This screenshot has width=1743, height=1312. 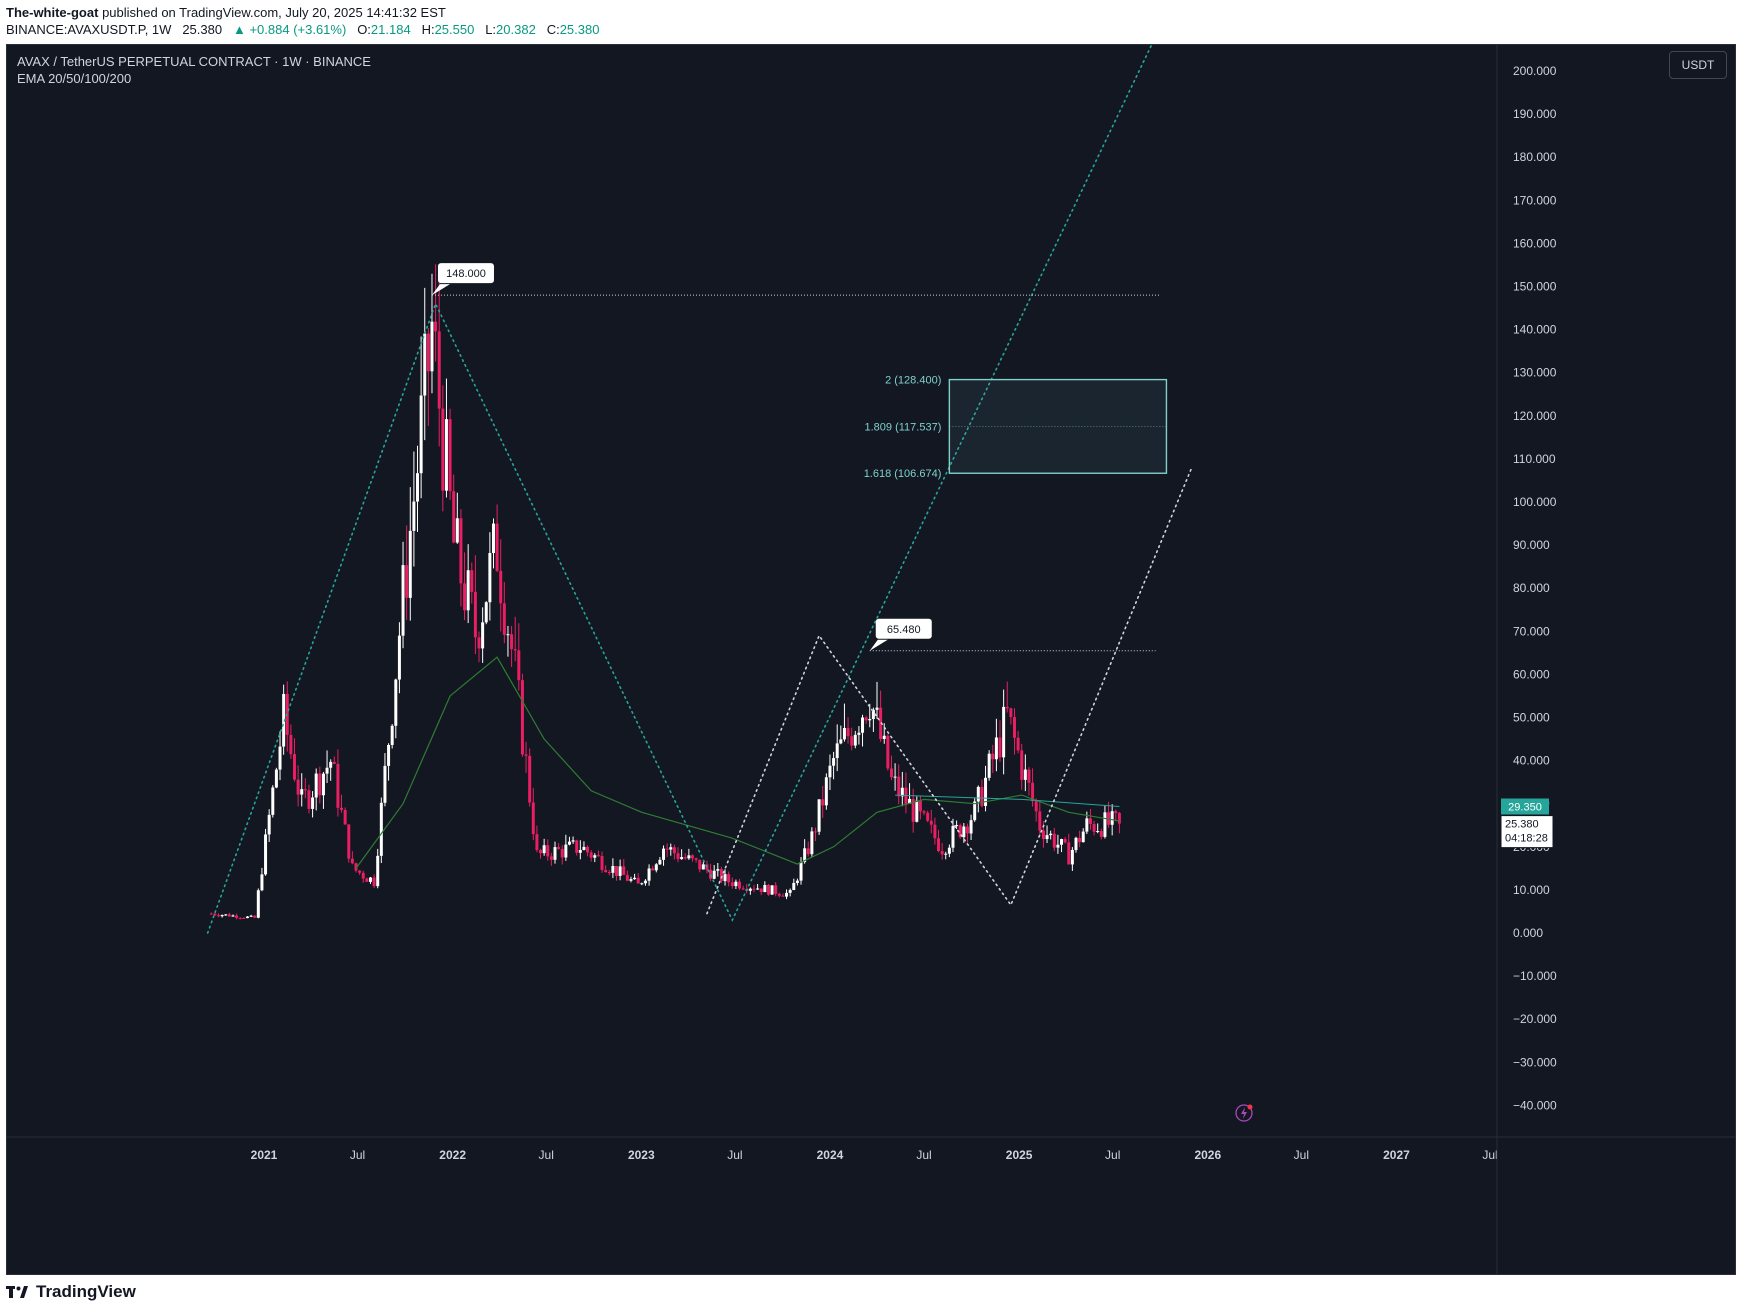 What do you see at coordinates (465, 273) in the screenshot?
I see `callout-148-box` at bounding box center [465, 273].